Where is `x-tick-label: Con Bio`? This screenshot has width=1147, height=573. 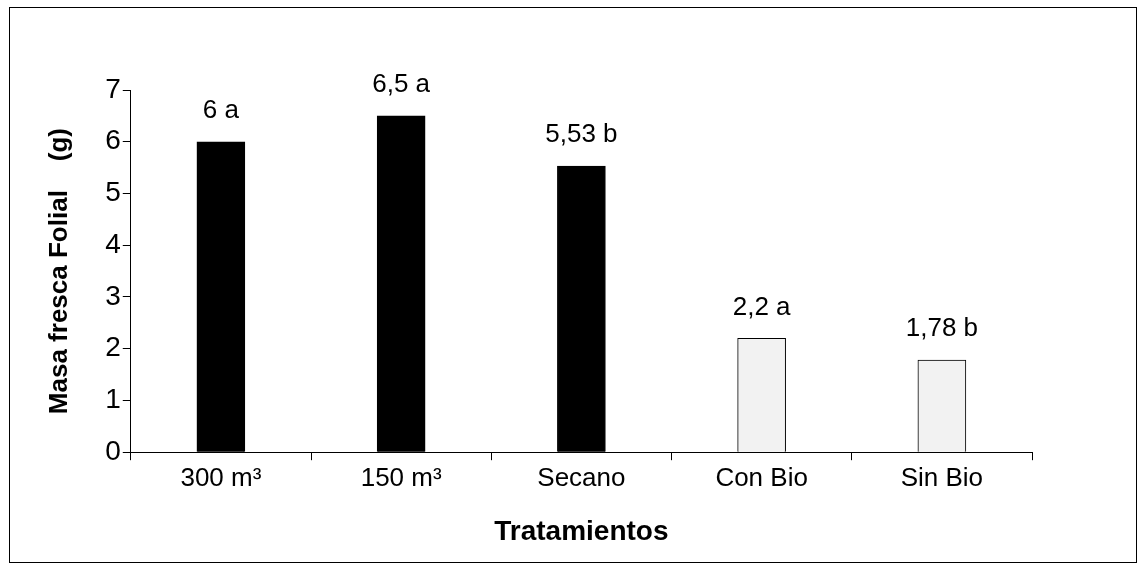
x-tick-label: Con Bio is located at coordinates (761, 476).